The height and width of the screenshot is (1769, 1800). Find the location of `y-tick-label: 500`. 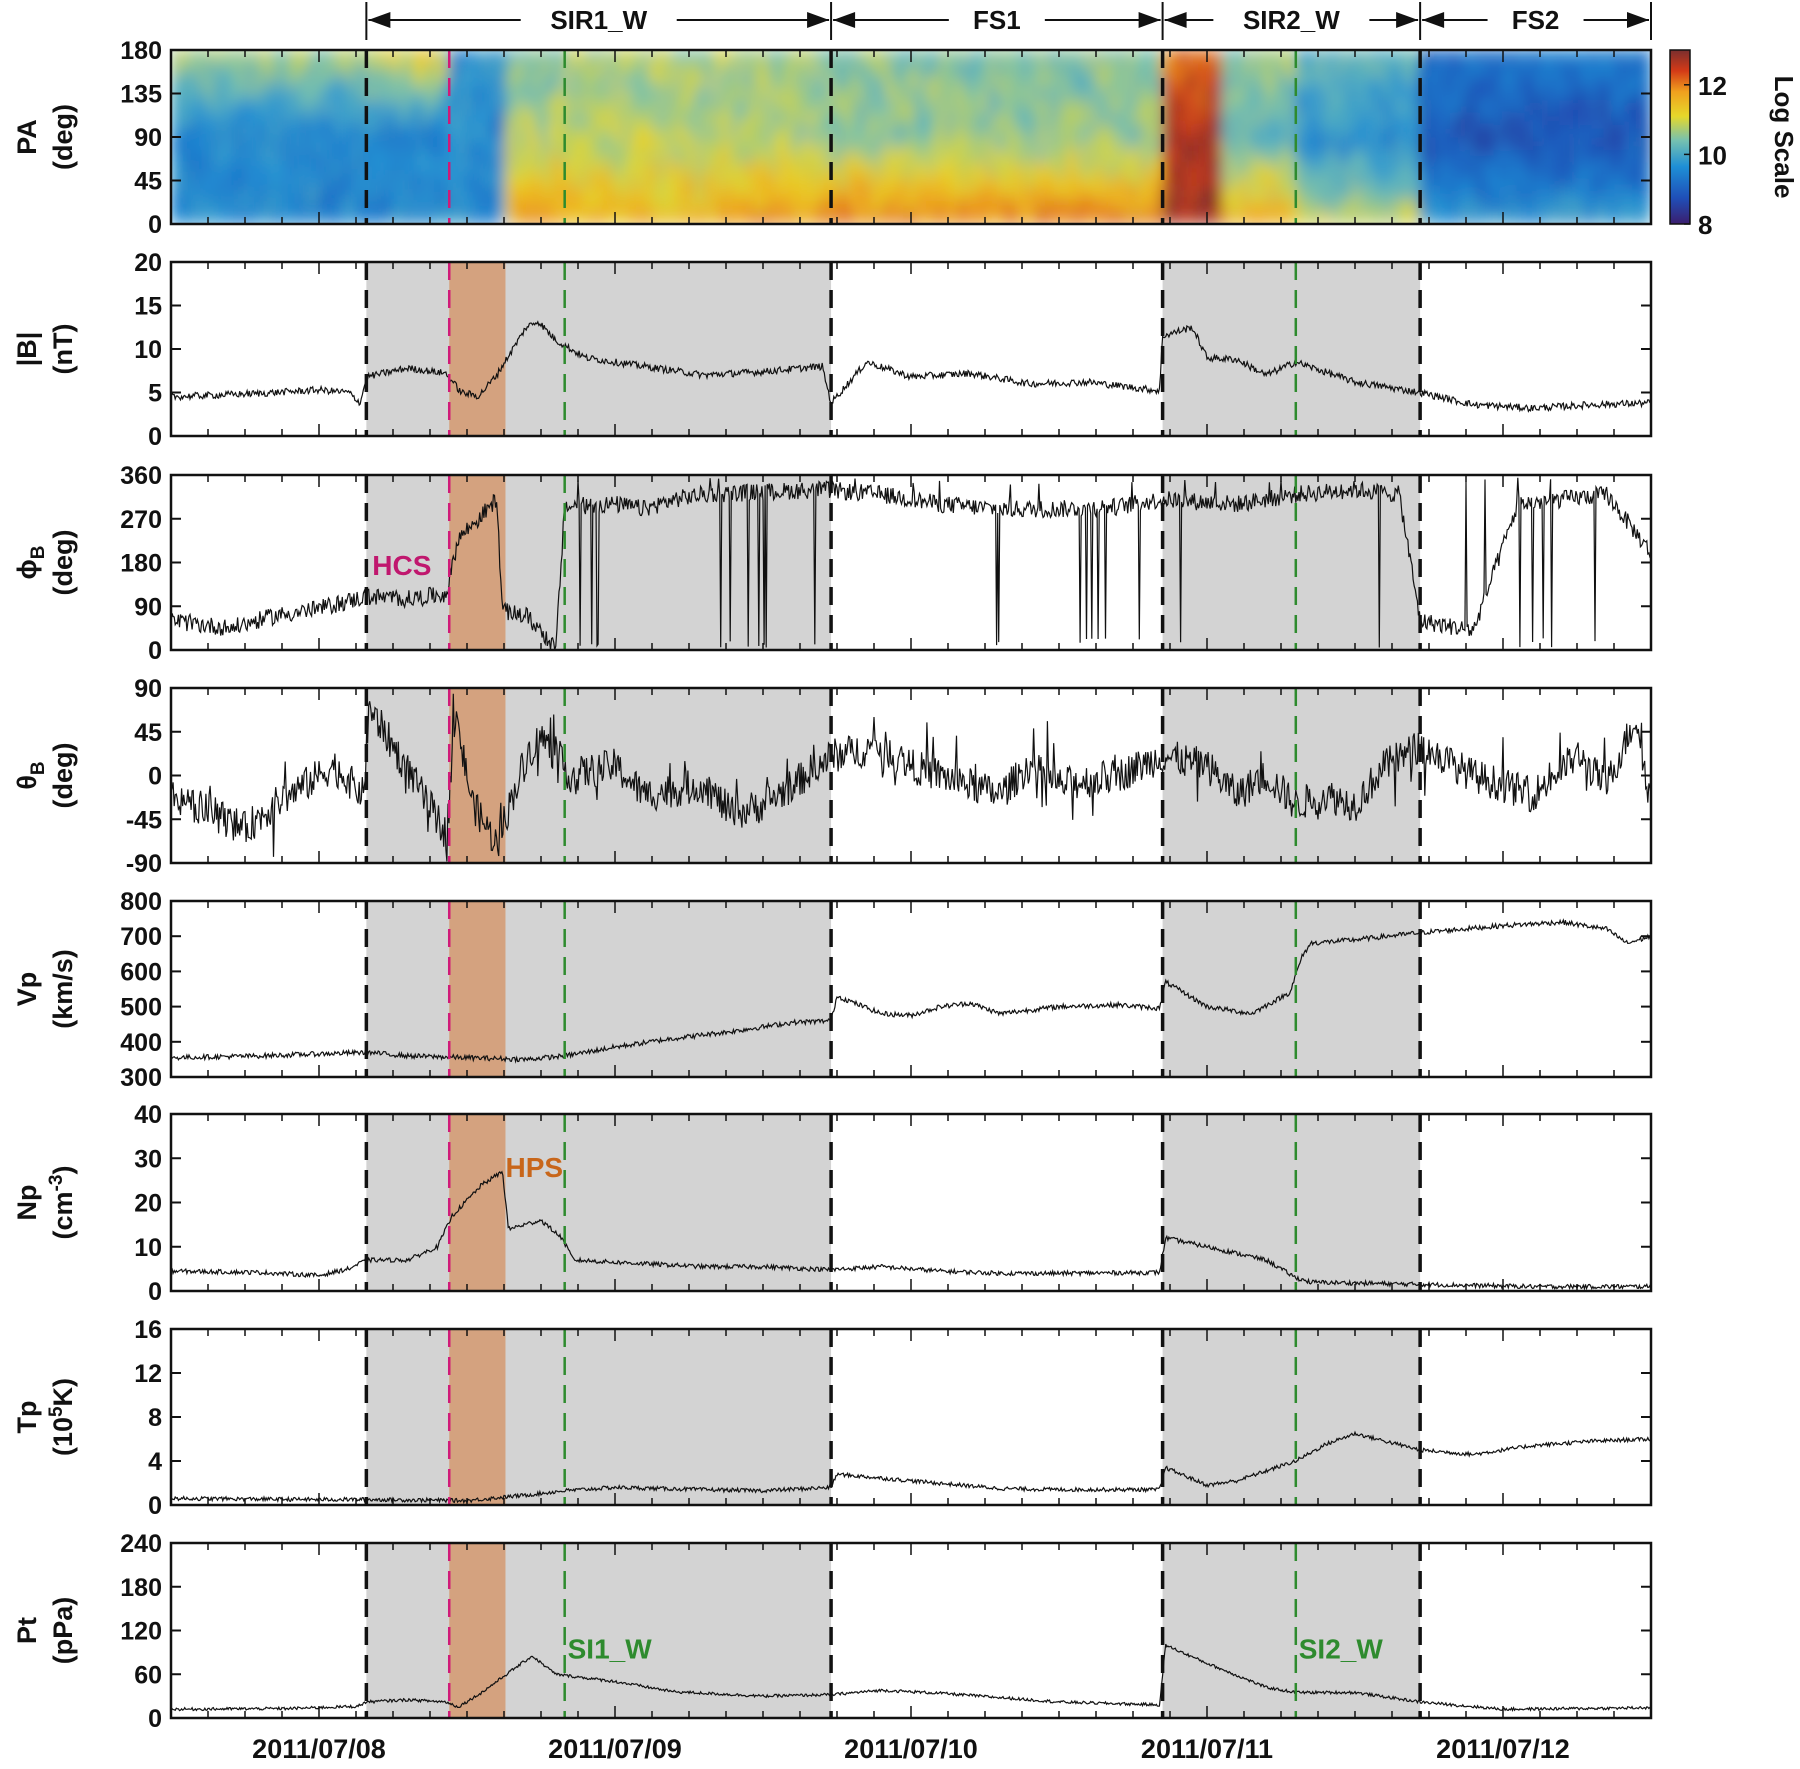

y-tick-label: 500 is located at coordinates (141, 1008).